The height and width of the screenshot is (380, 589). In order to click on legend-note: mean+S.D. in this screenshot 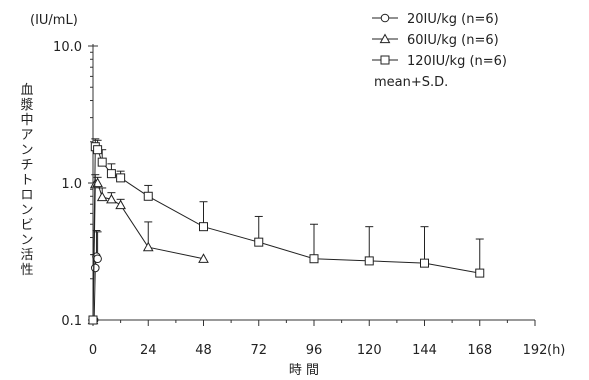, I will do `click(411, 82)`.